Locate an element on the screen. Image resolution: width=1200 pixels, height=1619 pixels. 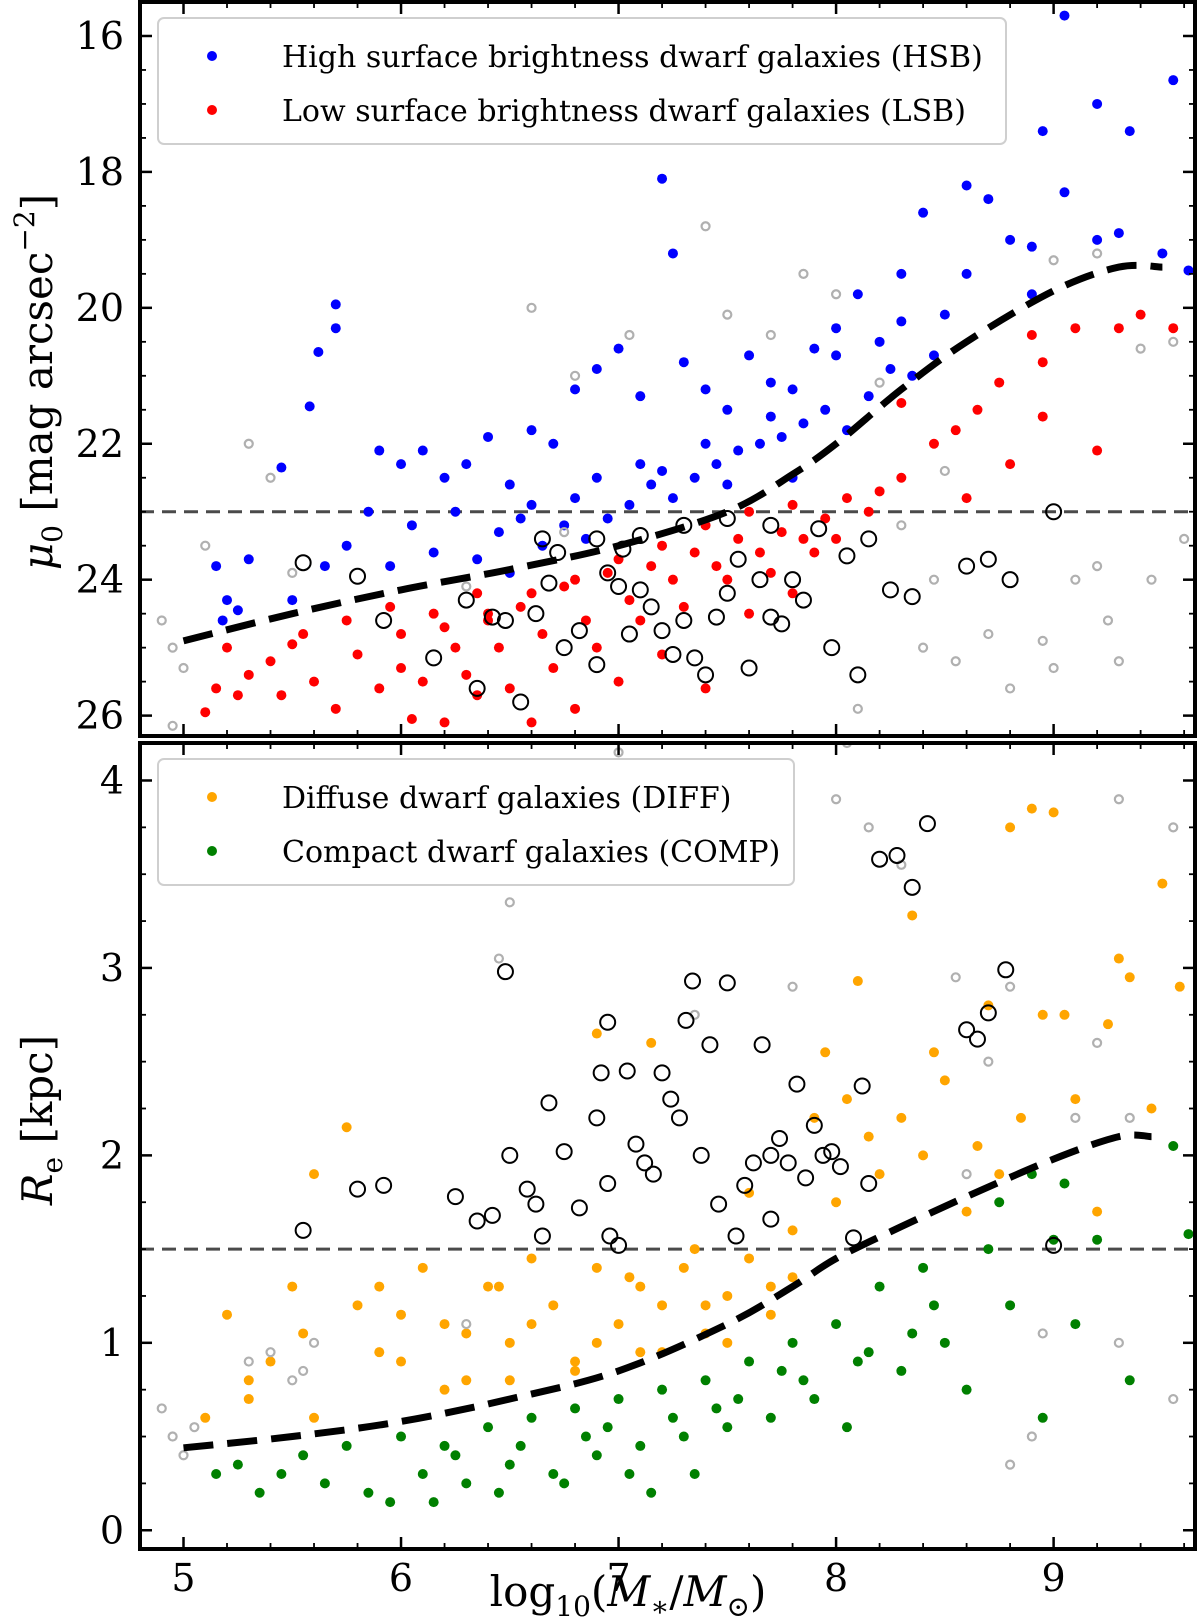
top-y-tick-label-20: 20 is located at coordinates (100, 308).